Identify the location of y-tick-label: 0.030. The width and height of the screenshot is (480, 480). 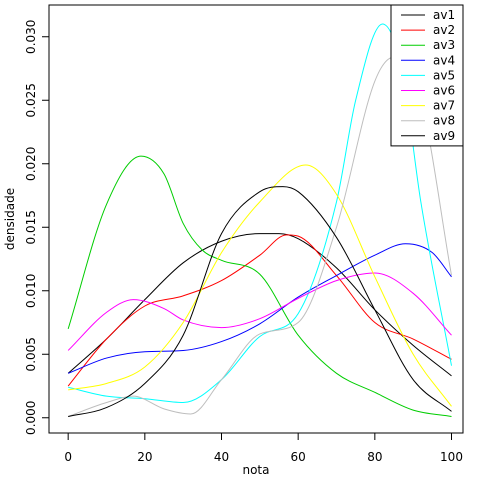
(31, 37).